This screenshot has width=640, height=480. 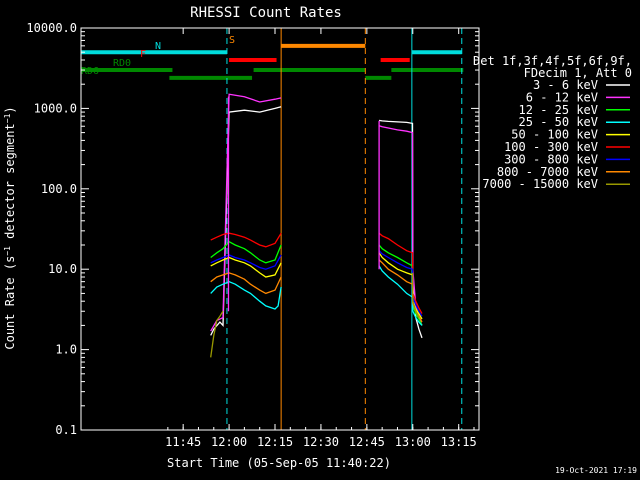 I want to click on y-tick-label-1: 1000.0, so click(x=55, y=108).